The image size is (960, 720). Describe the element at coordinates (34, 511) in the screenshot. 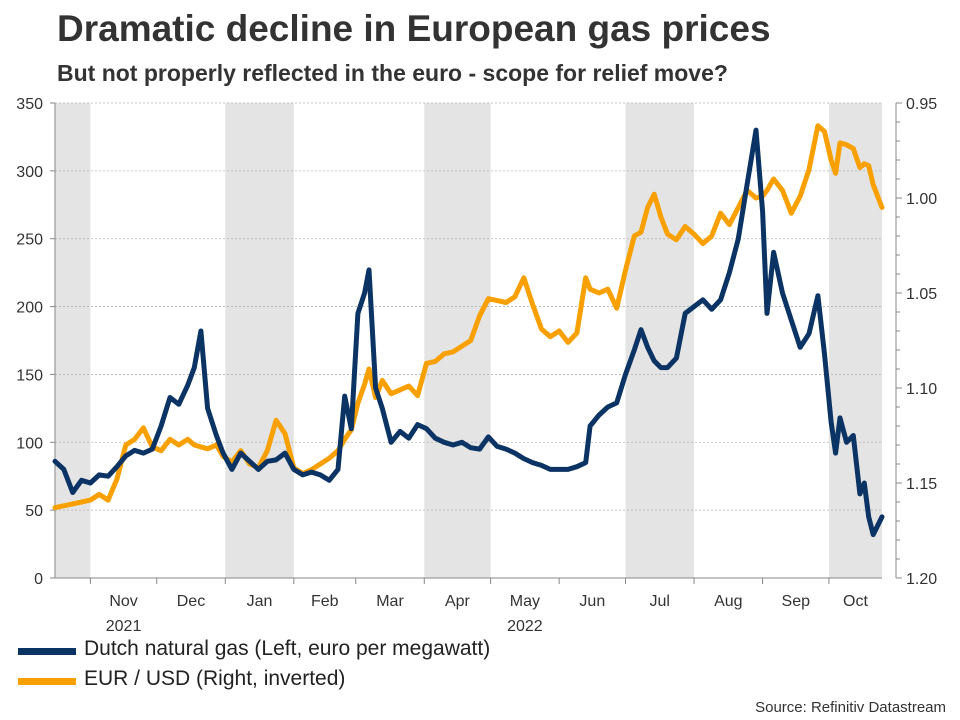

I see `y-left-tick-label: 50` at that location.